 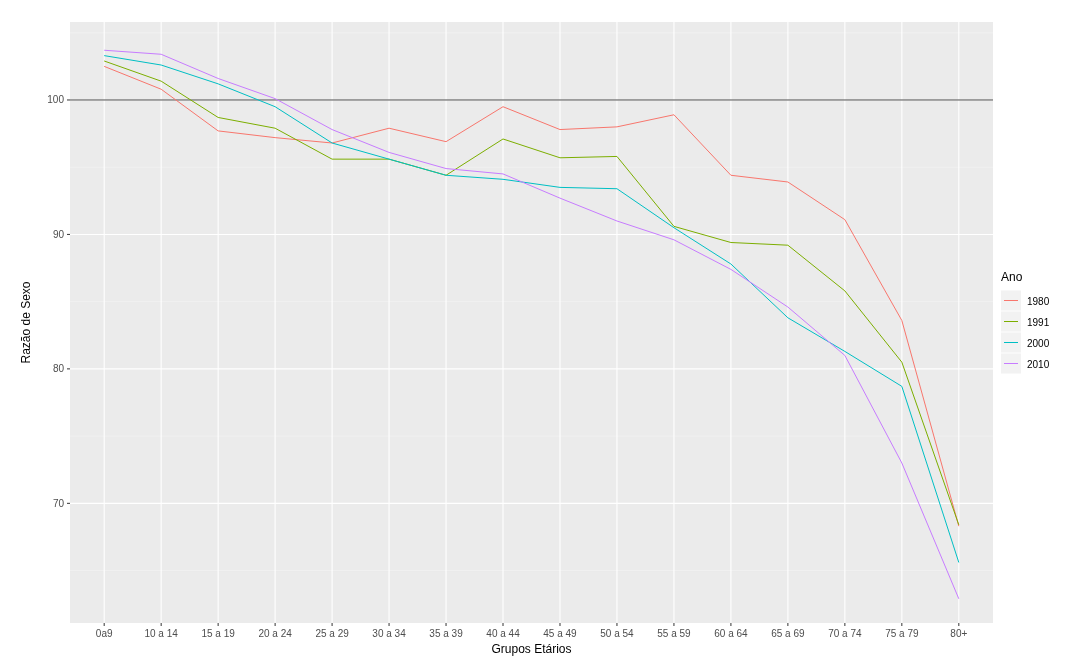 I want to click on x-tick-label: 60 a 64, so click(x=731, y=633).